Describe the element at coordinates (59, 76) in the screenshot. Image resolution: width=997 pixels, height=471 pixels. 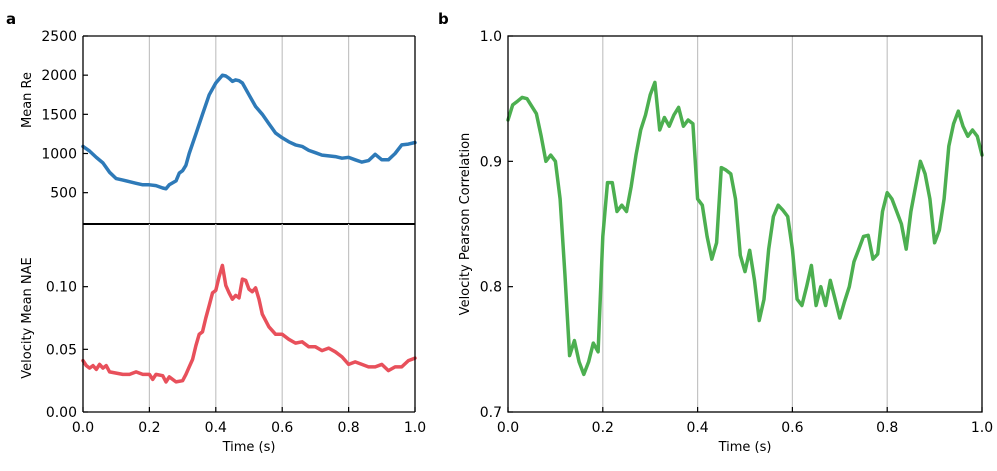
I see `y-tick-label-a-top-3: 2000` at that location.